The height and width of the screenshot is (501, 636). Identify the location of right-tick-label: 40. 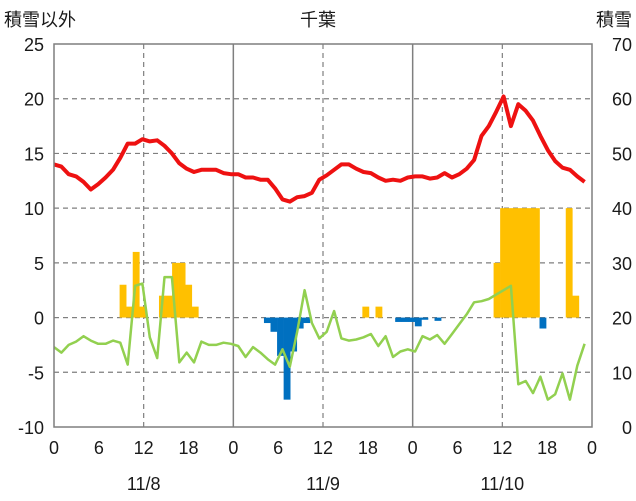
(622, 209).